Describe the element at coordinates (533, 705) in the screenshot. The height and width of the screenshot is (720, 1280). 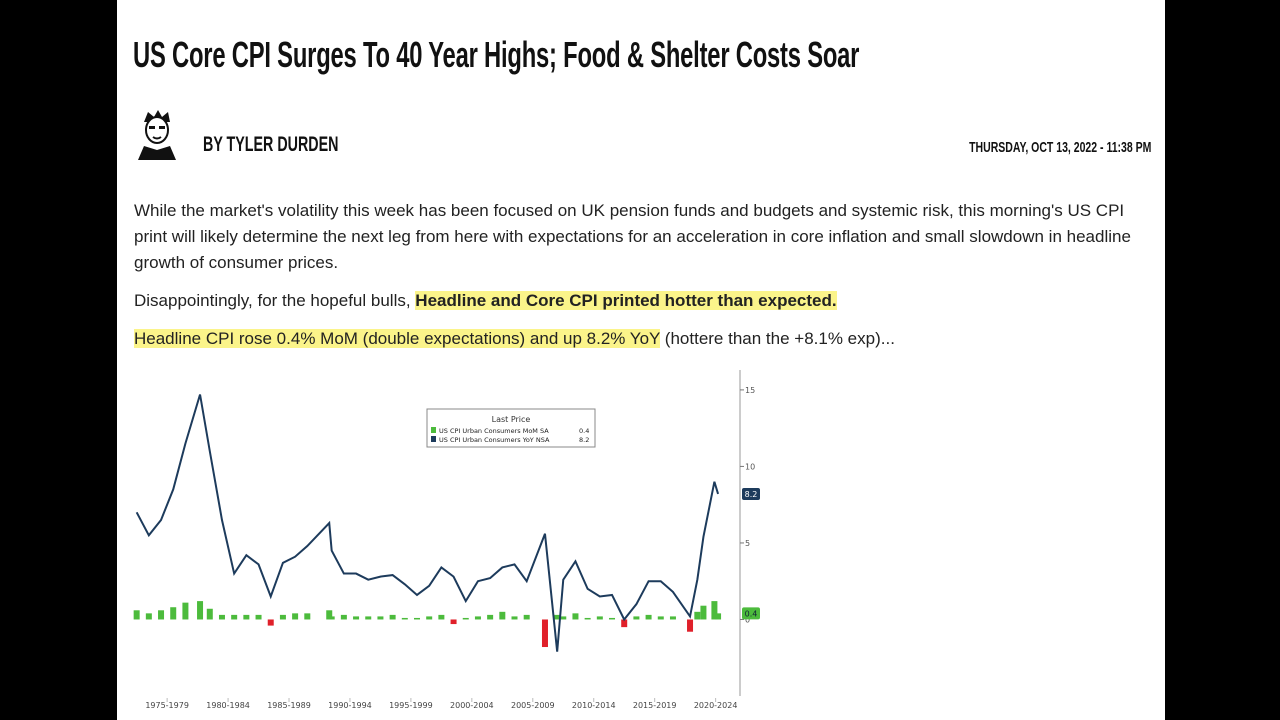
I see `x-tick-label: 2005-2009` at that location.